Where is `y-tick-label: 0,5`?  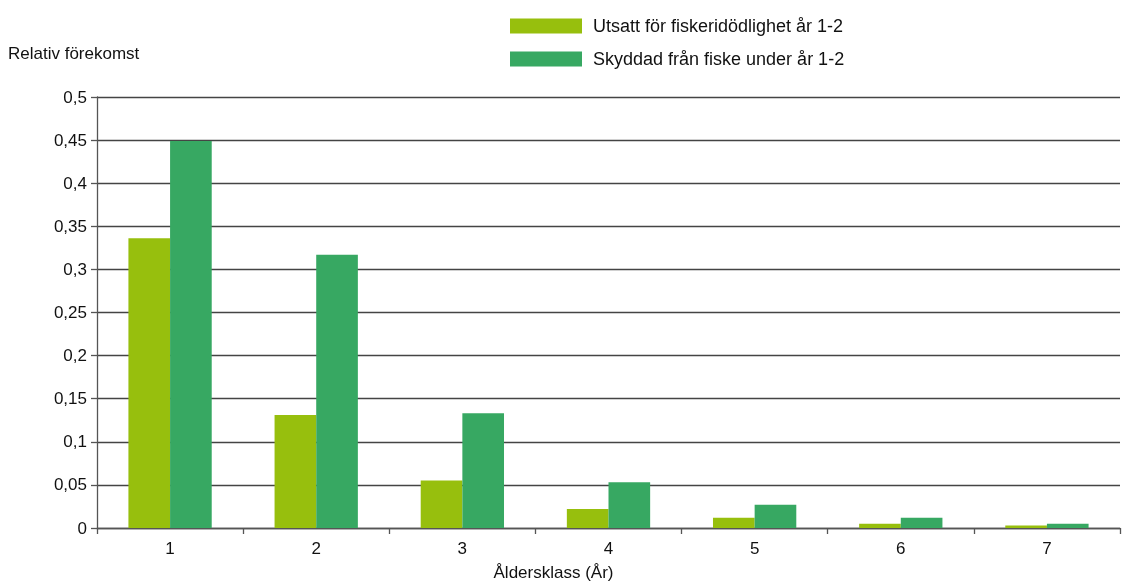
y-tick-label: 0,5 is located at coordinates (75, 97).